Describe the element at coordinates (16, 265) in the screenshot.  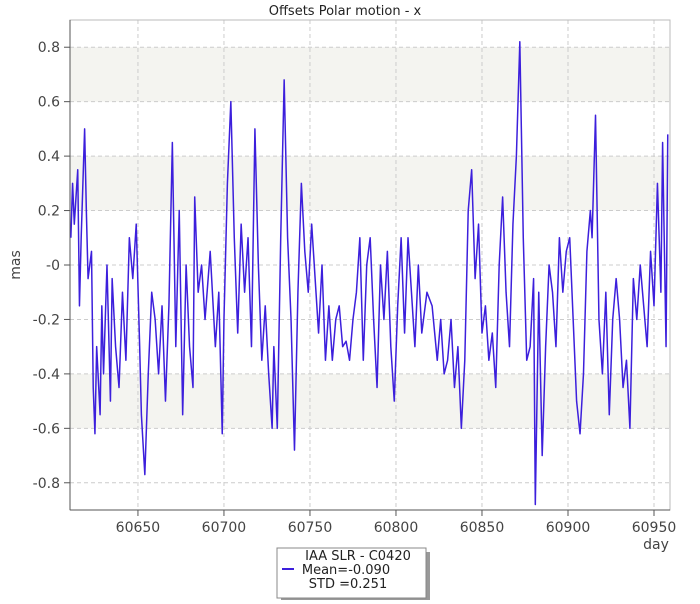
I see `y-axis-label: mas` at that location.